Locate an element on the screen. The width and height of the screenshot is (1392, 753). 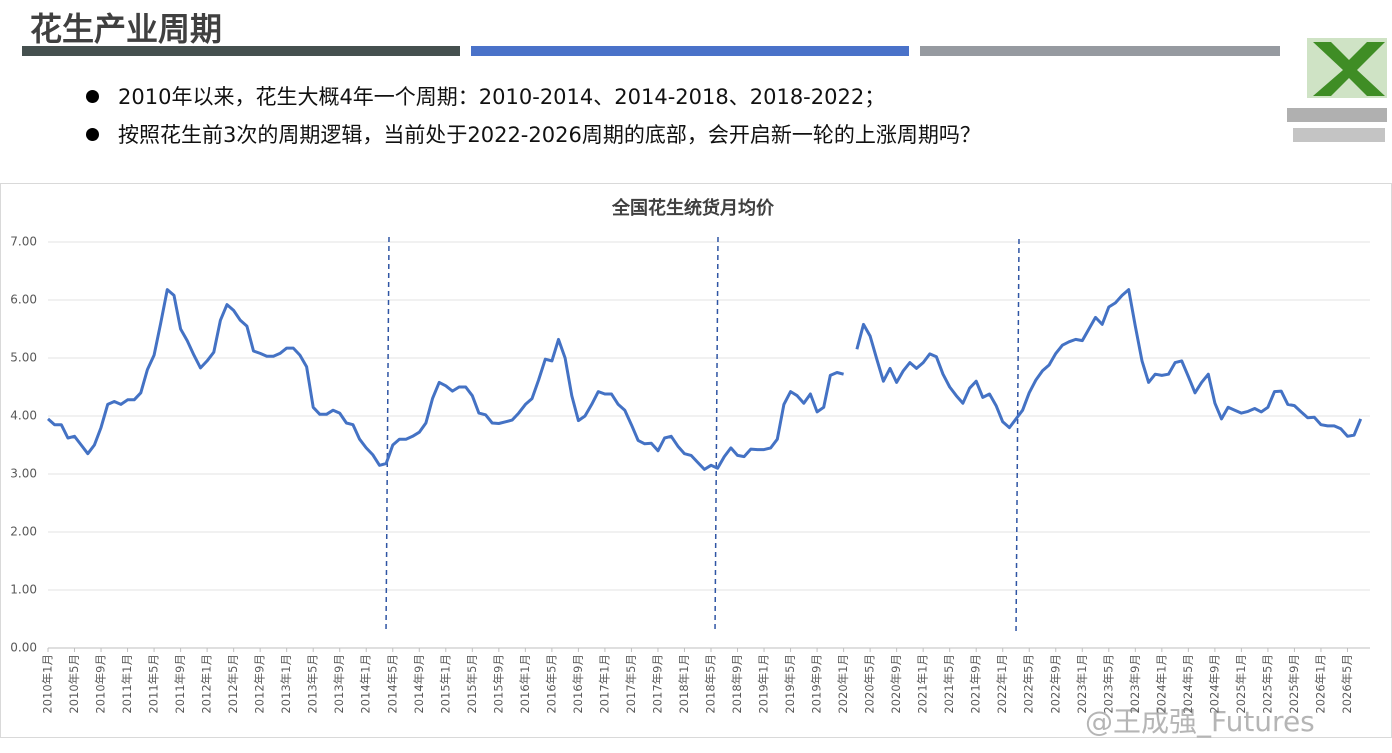
x-tick-label: 2023年9月 is located at coordinates (1135, 684).